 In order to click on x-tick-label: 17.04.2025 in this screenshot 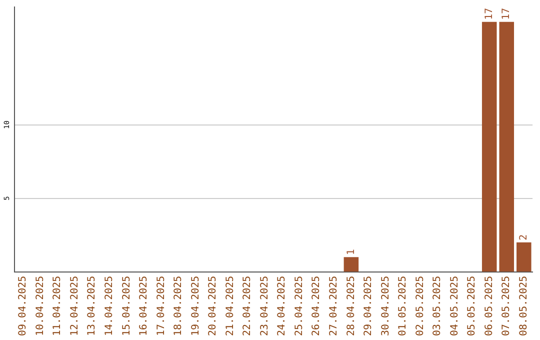, I will do `click(161, 306)`.